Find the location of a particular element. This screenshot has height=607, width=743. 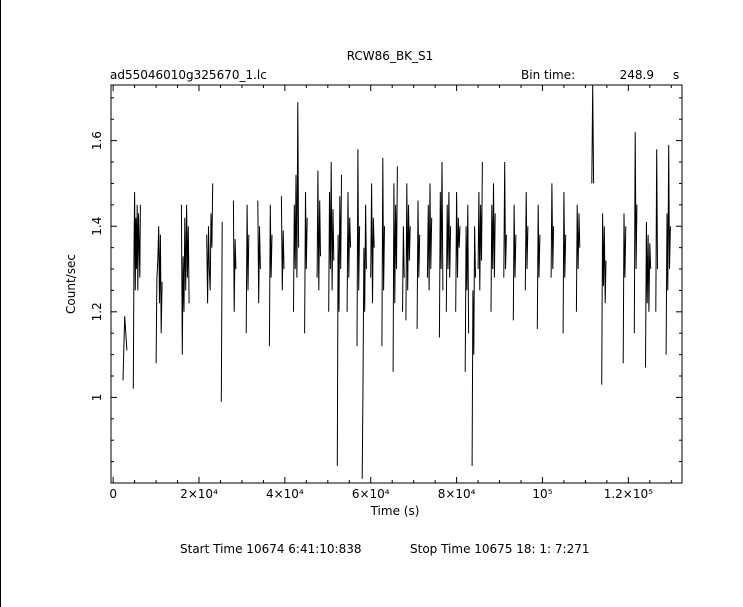

bin-time-label: Bin time: is located at coordinates (548, 75).